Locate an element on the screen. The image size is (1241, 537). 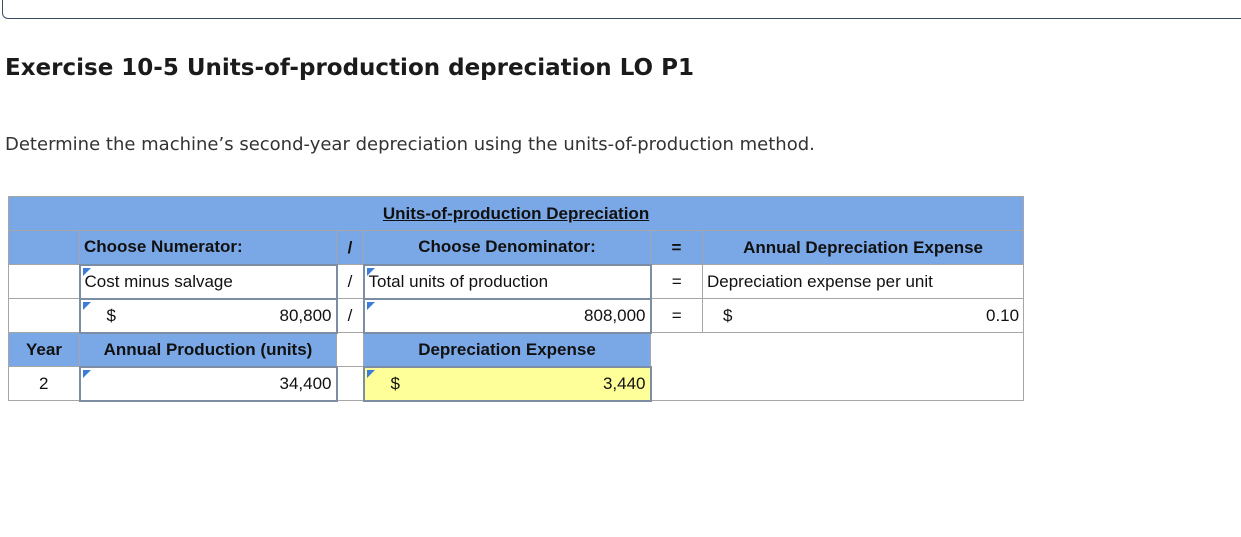
year-header: Year is located at coordinates (44, 349).